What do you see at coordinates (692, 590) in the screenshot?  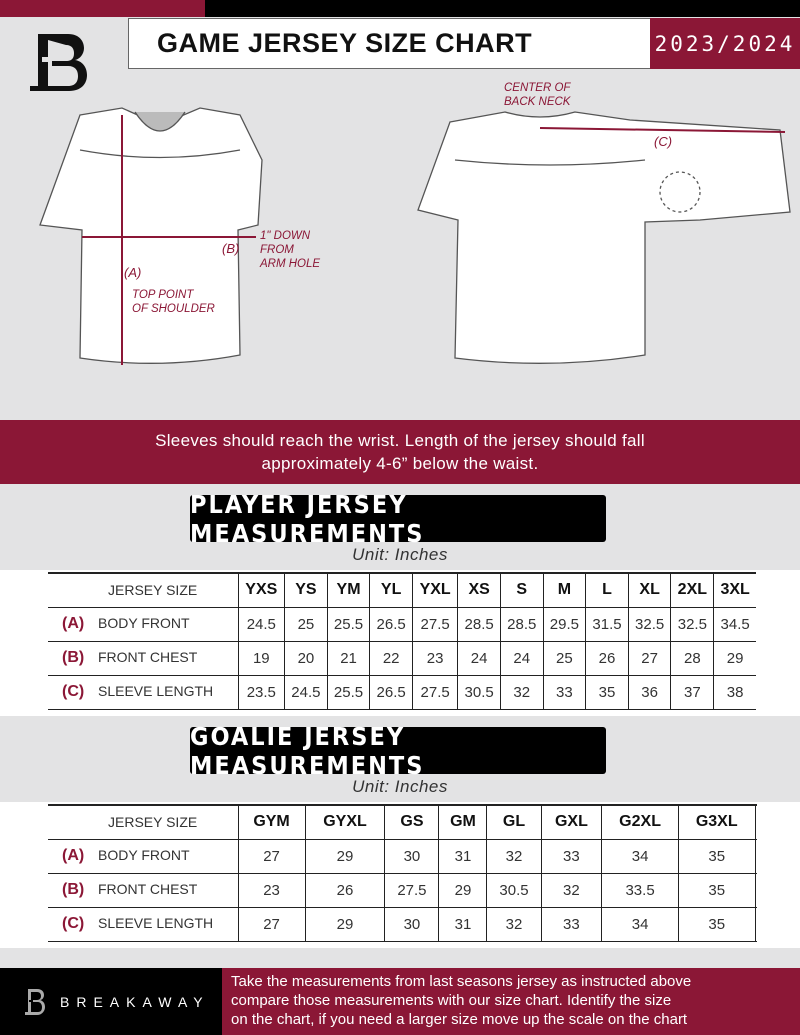 I see `size-header: 2XL` at bounding box center [692, 590].